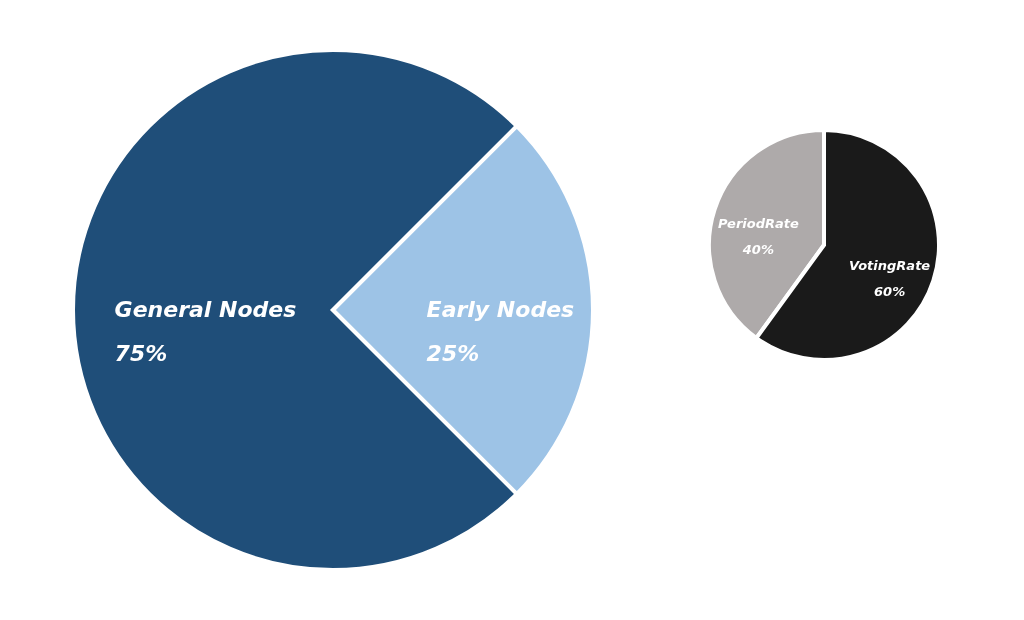 This screenshot has height=620, width=1024. I want to click on data-label: 60%, so click(890, 292).